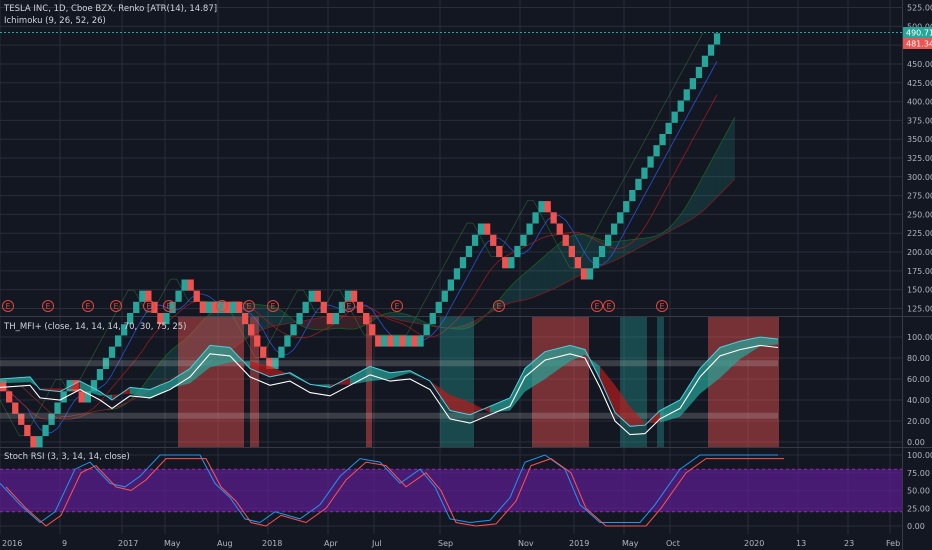  I want to click on stoch-rsi-title: Stoch RSI (3, 3, 14, 14, close), so click(67, 457).